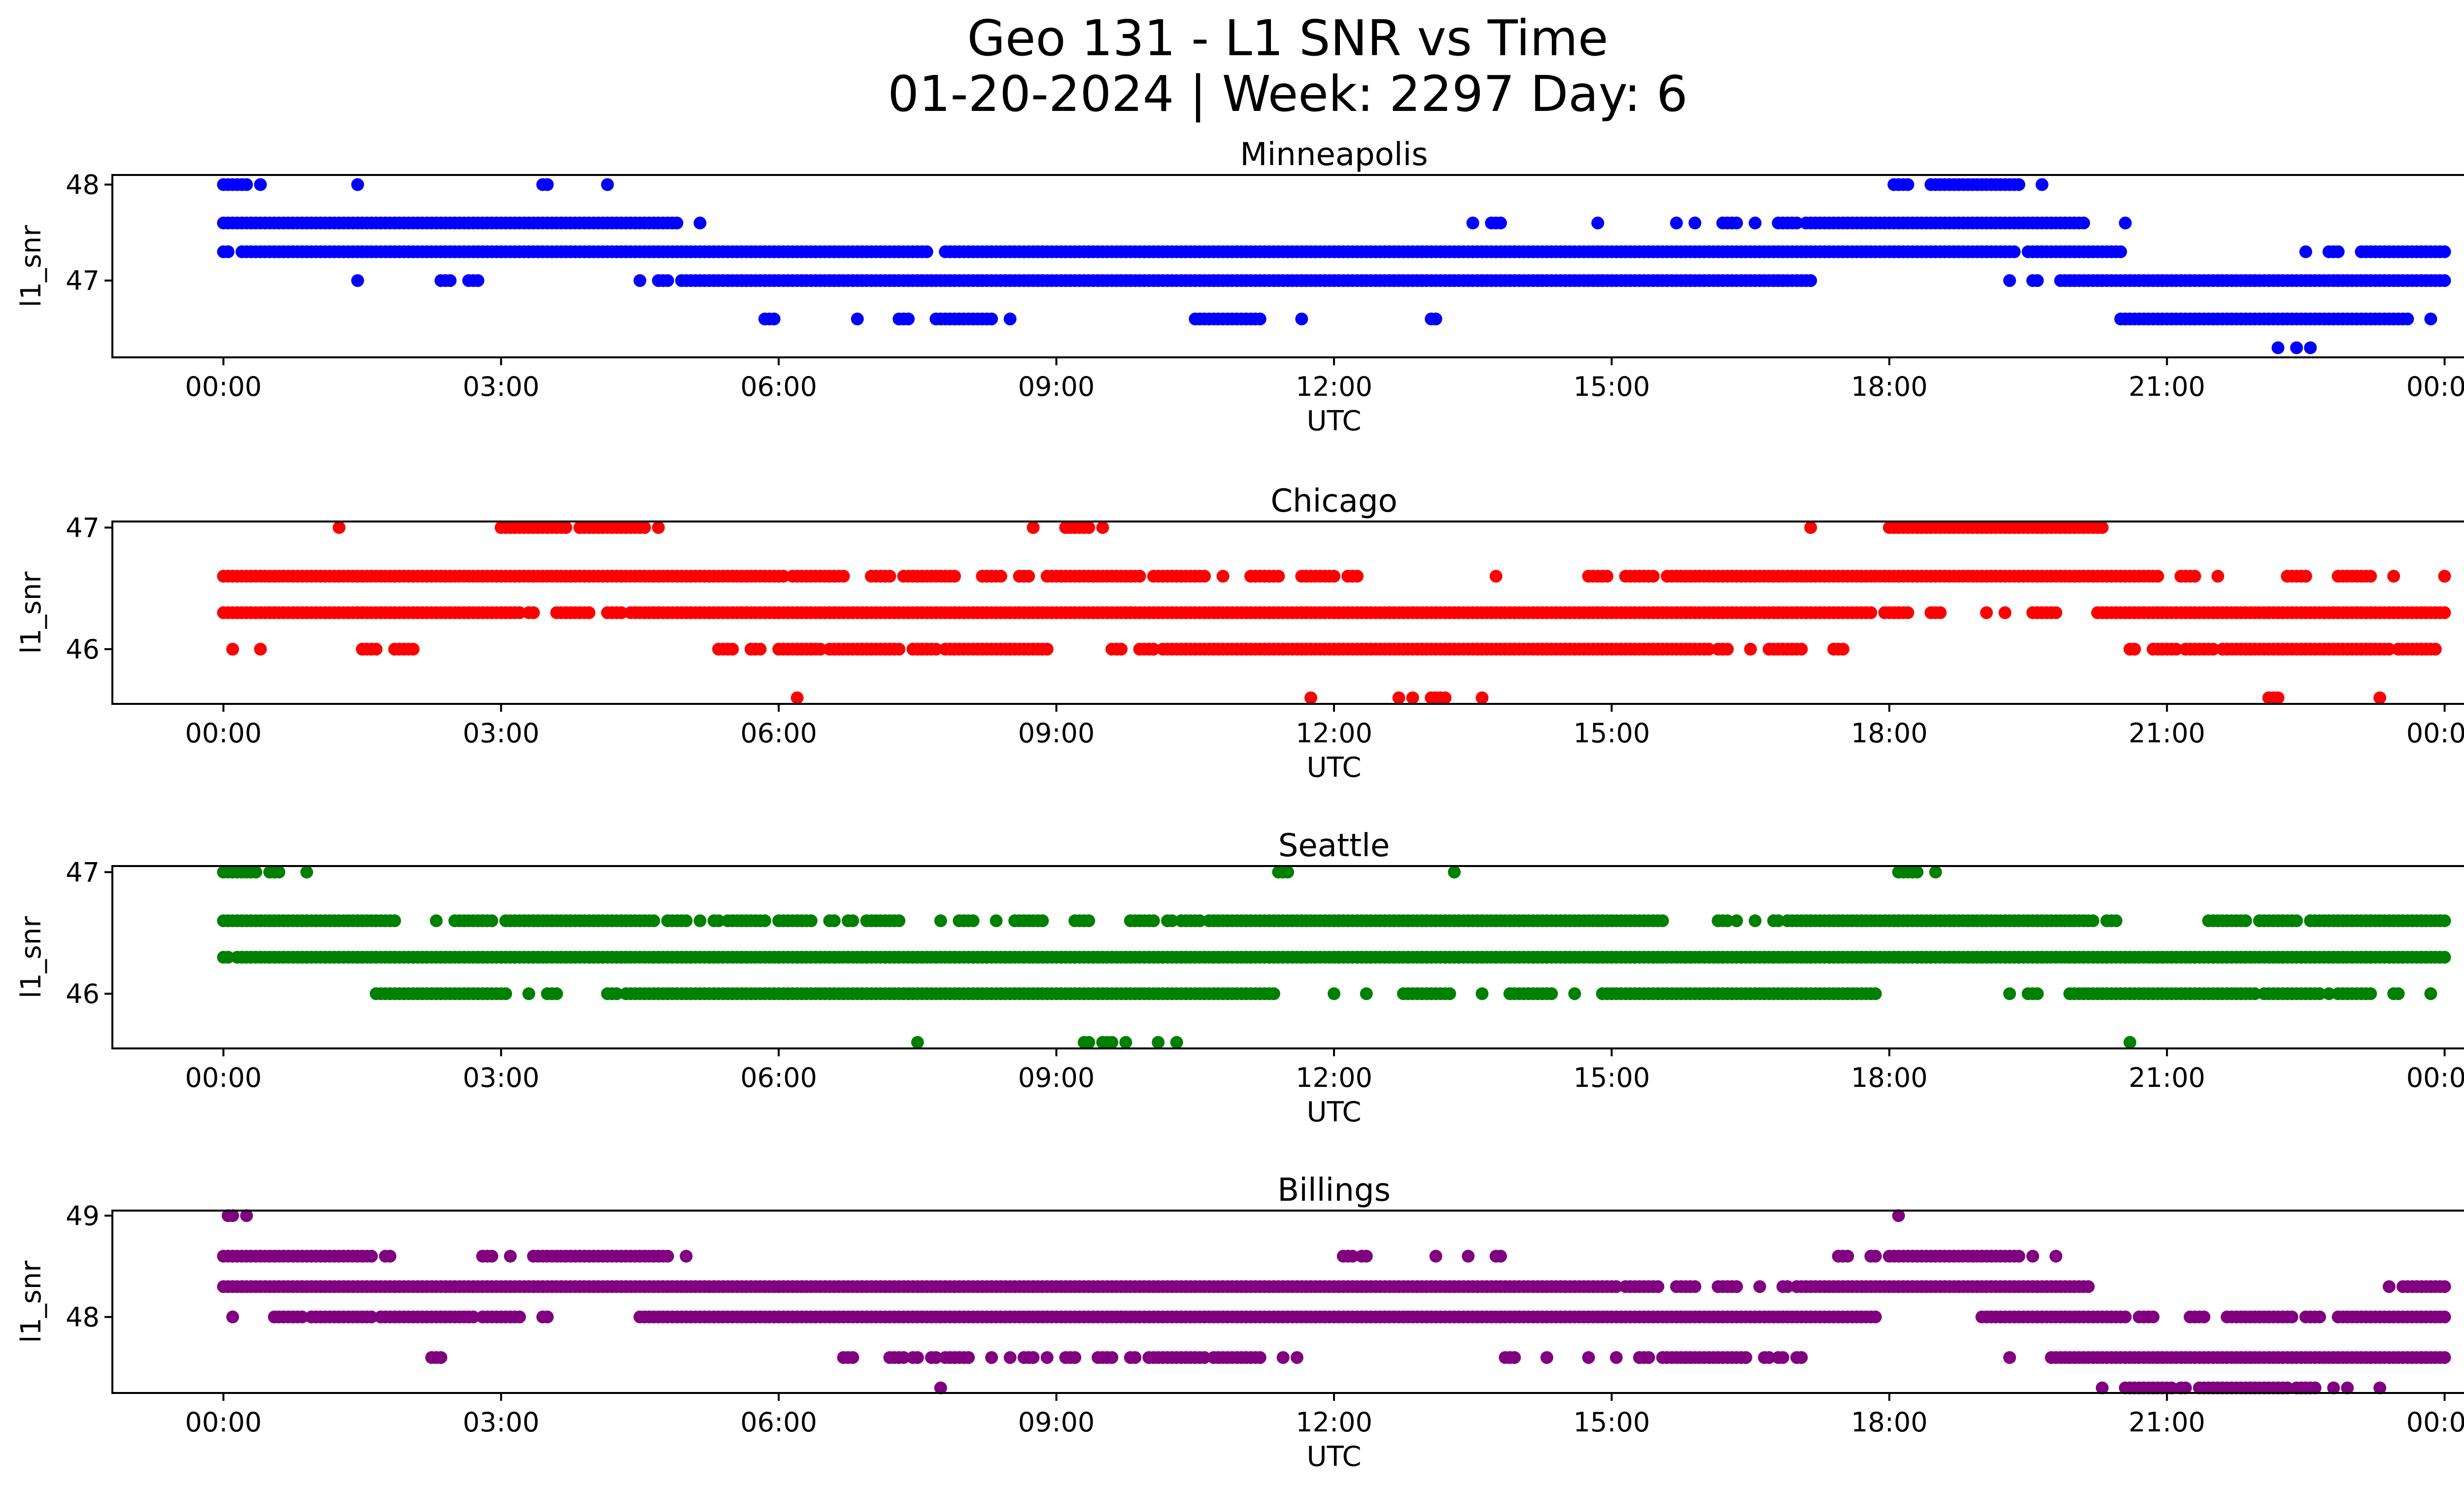  Describe the element at coordinates (1287, 94) in the screenshot. I see `figure-title-line2: 01-20-2024 | Week: 2297 Day: 6` at that location.